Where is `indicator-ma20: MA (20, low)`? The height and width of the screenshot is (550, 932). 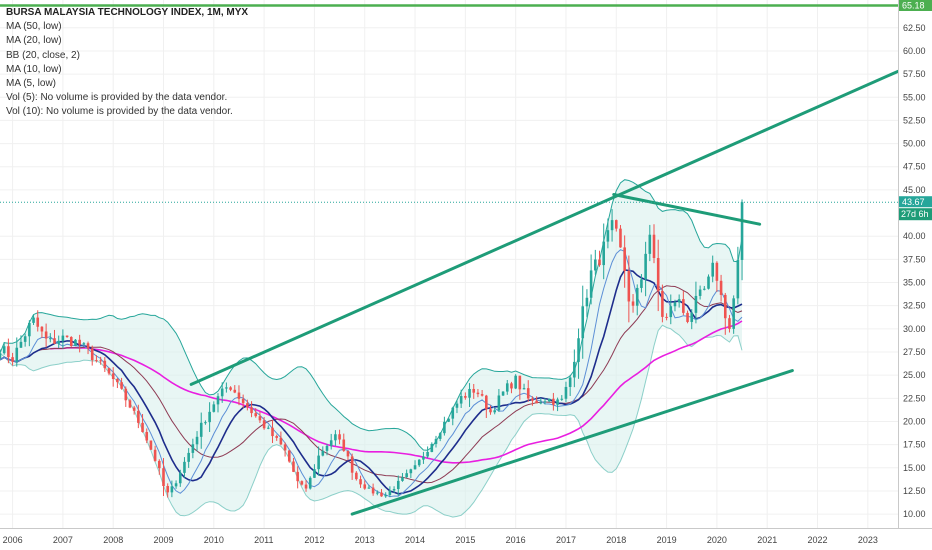
indicator-ma20: MA (20, low) is located at coordinates (34, 41).